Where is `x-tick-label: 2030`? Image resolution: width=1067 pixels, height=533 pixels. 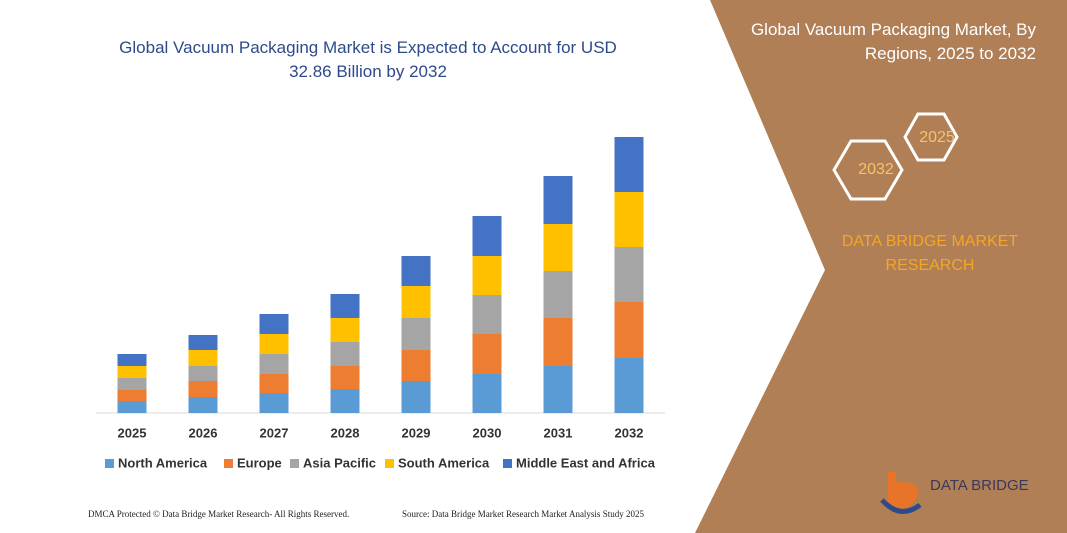
x-tick-label: 2030 is located at coordinates (487, 432).